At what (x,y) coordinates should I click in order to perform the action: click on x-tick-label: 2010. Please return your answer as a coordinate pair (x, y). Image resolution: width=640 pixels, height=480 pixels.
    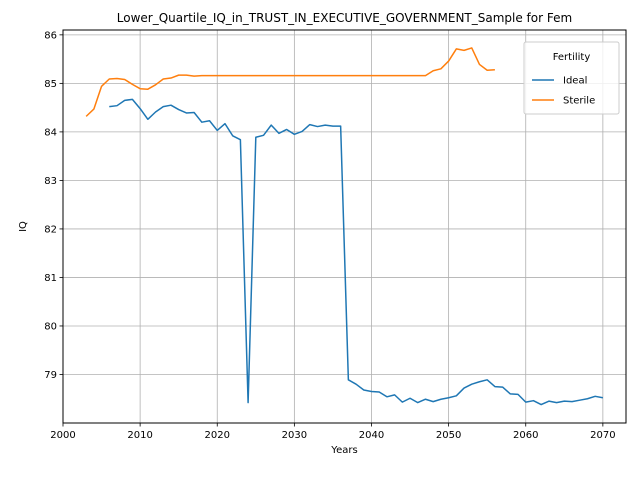
    Looking at the image, I should click on (139, 435).